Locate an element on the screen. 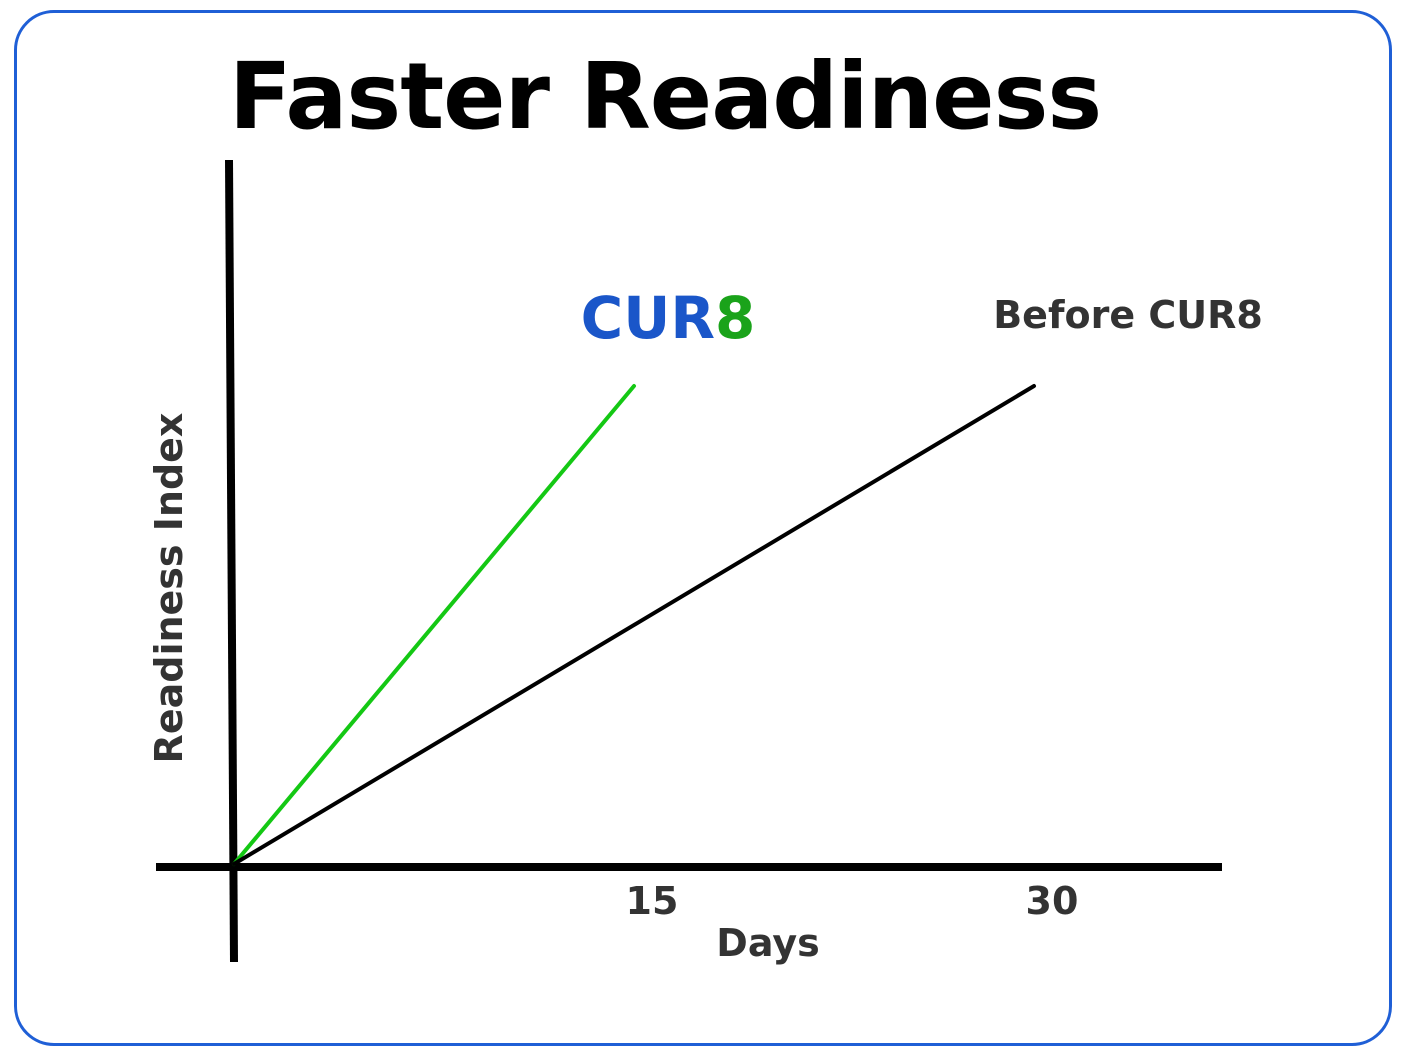  x-tick-labels: 15 30 is located at coordinates (852, 901).